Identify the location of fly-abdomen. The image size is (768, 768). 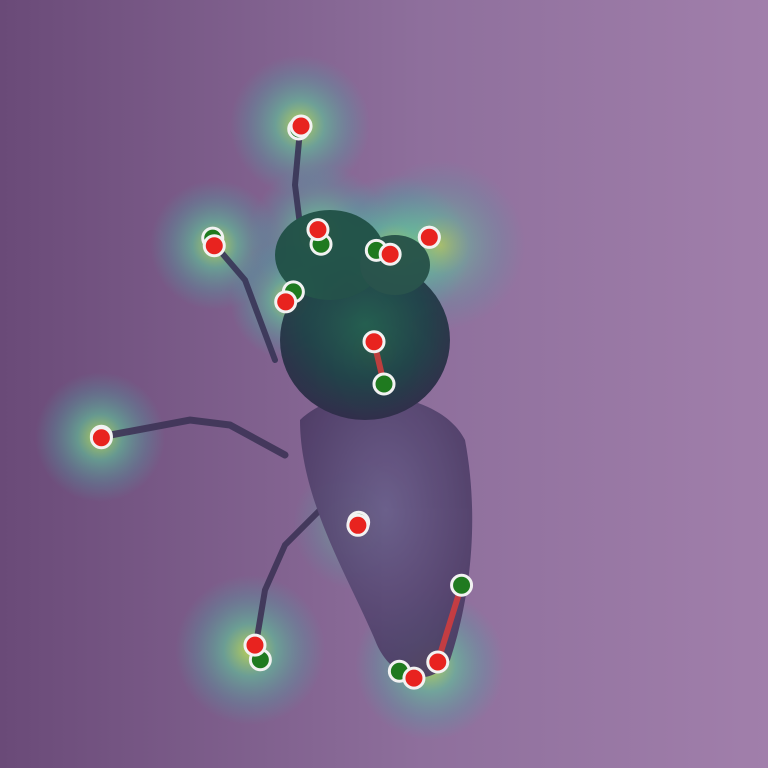
(386, 536).